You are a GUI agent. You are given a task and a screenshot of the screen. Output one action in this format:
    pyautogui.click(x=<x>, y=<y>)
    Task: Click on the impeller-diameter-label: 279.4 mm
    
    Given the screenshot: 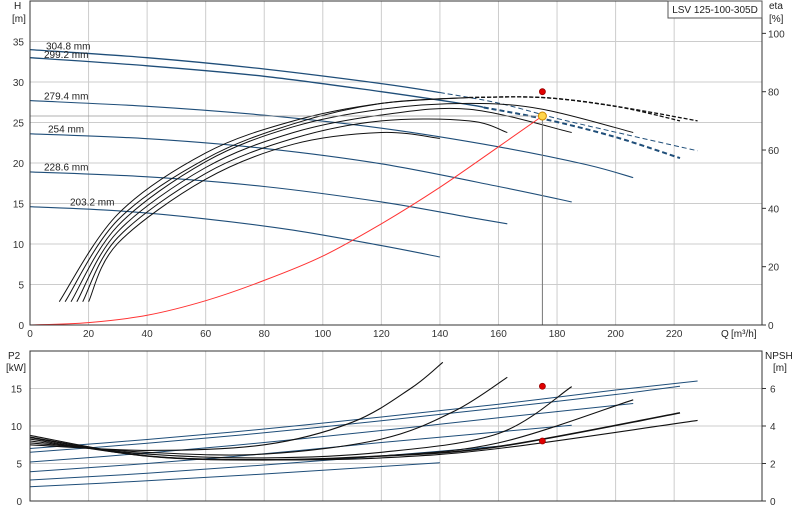 What is the action you would take?
    pyautogui.click(x=66, y=96)
    